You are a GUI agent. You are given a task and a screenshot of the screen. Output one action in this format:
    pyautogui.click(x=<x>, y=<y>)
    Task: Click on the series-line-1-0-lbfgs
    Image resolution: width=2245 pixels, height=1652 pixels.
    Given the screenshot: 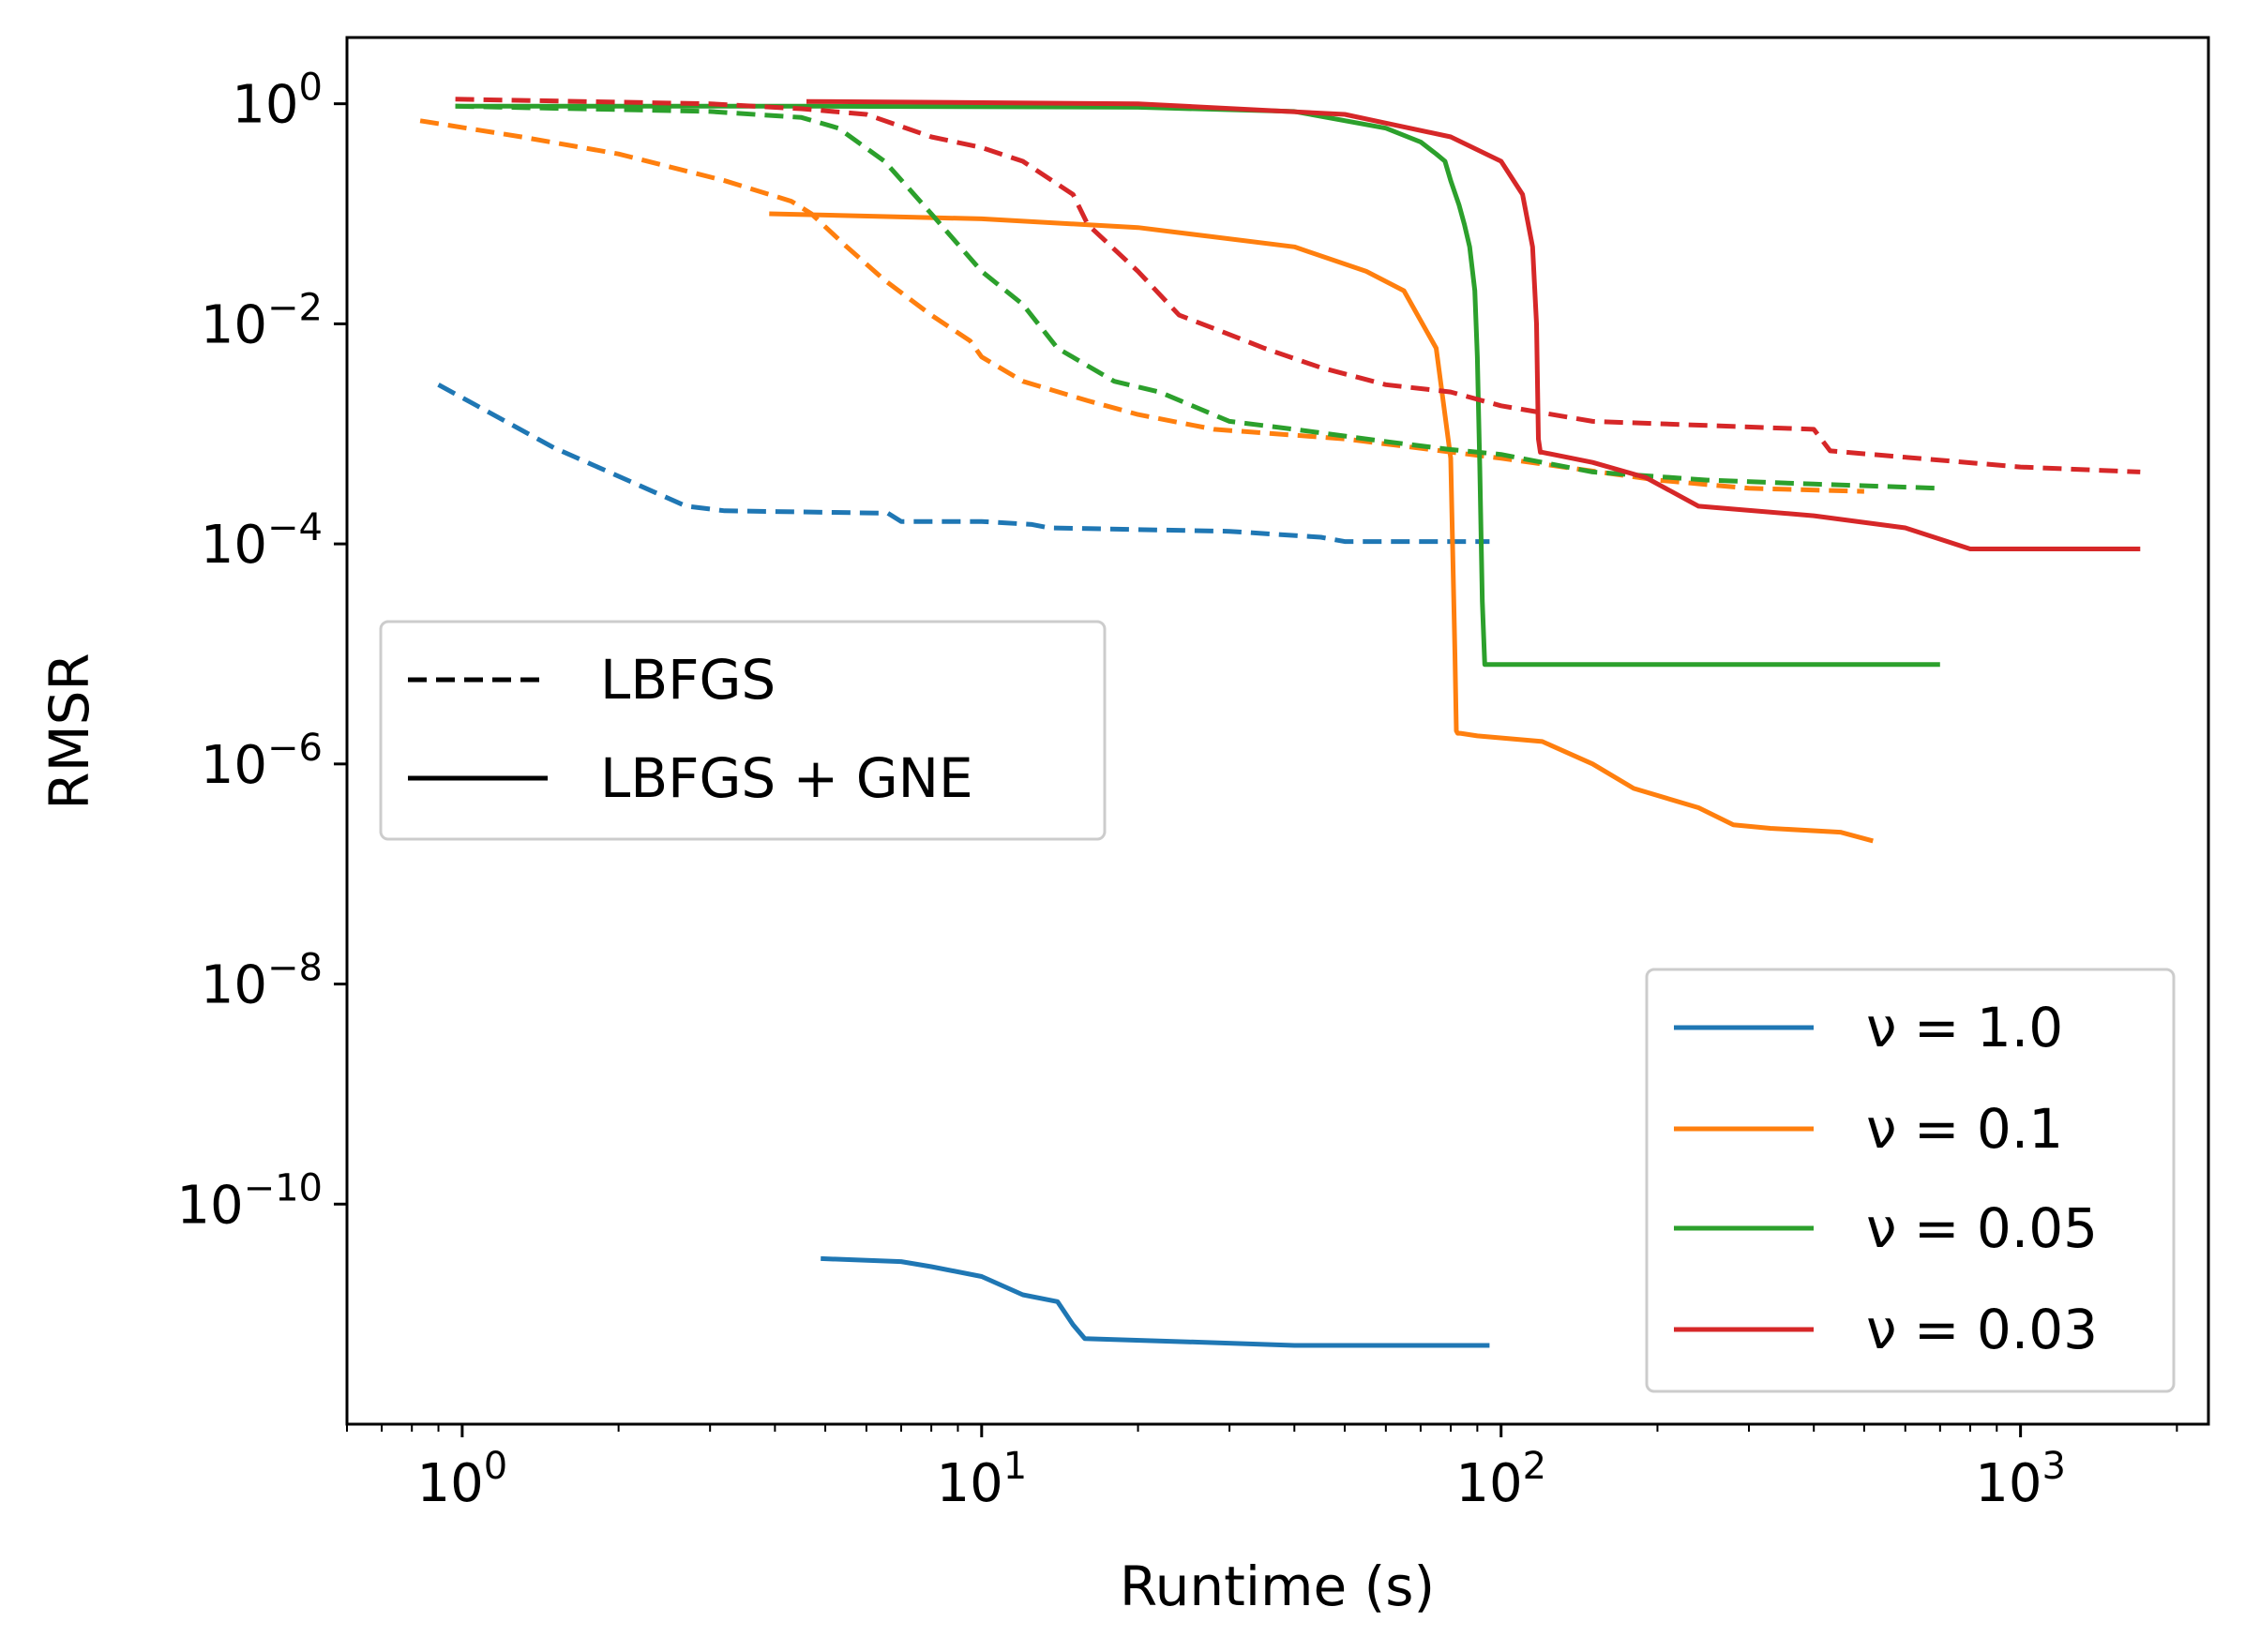 What is the action you would take?
    pyautogui.click(x=964, y=464)
    